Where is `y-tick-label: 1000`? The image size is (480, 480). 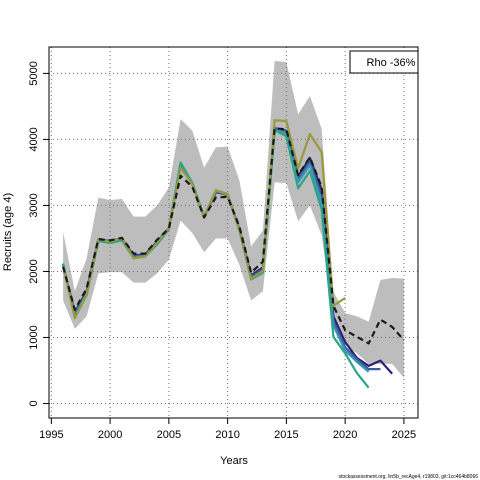 y-tick-label: 1000 is located at coordinates (34, 337).